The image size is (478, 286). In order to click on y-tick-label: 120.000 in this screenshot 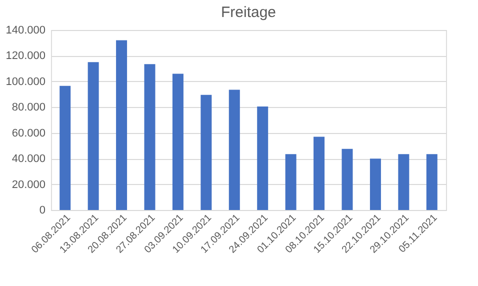, I will do `click(26, 56)`.